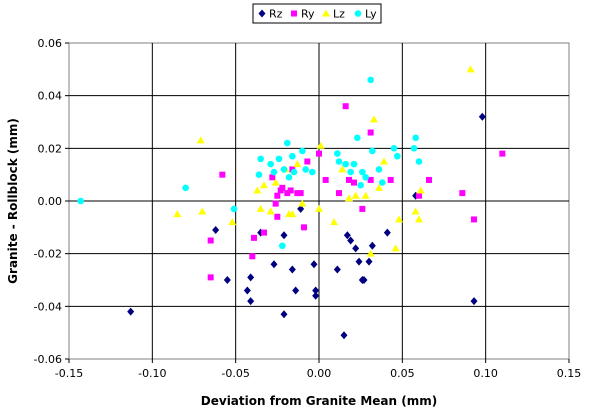 This screenshot has width=591, height=418. Describe the element at coordinates (48, 359) in the screenshot. I see `y-tick-label: -0.06` at that location.